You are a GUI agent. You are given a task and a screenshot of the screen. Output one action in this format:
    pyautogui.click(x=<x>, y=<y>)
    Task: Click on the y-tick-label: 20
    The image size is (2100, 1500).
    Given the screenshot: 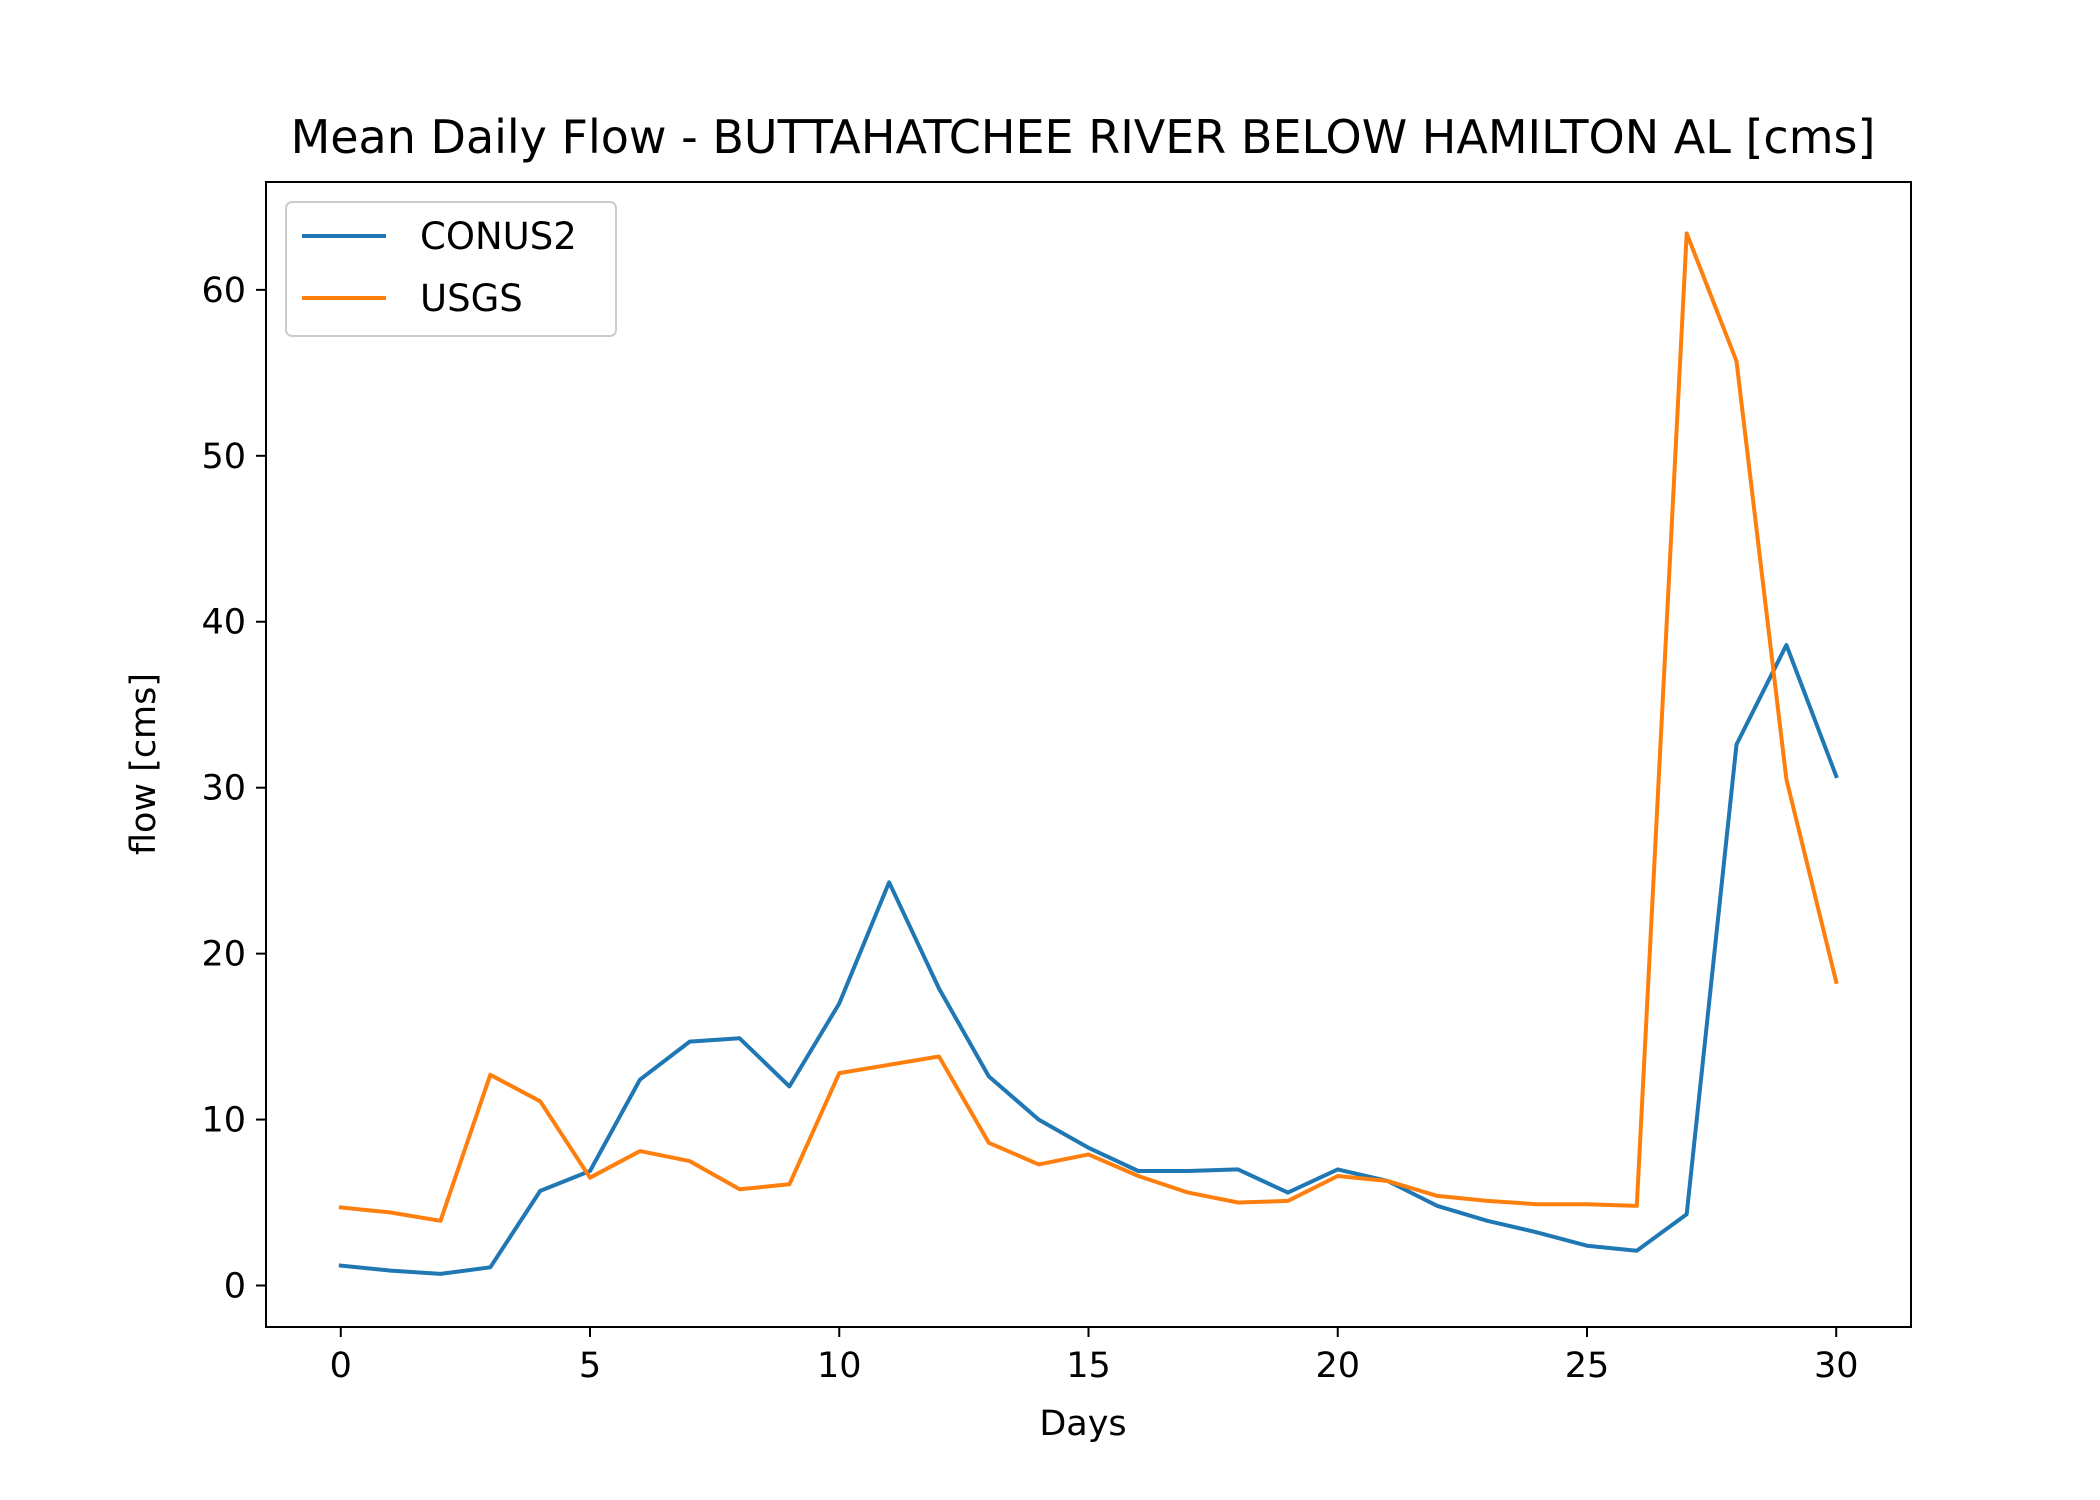 What is the action you would take?
    pyautogui.click(x=223, y=955)
    